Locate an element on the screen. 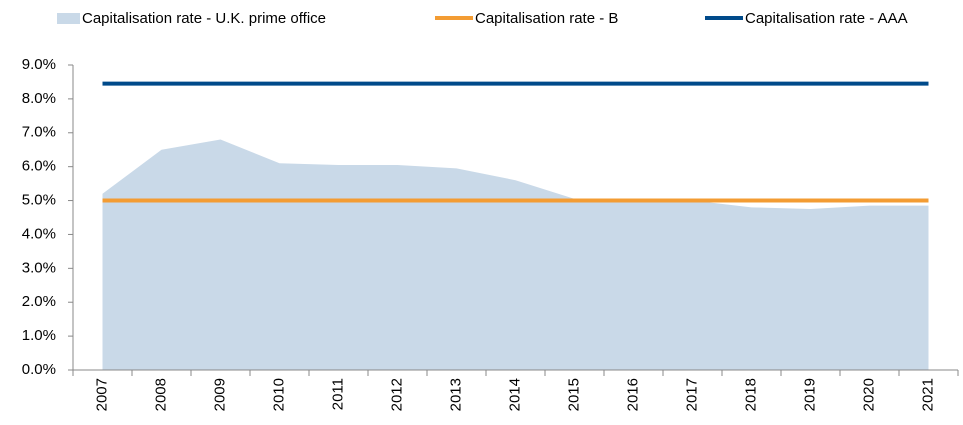  x-tick-label: 2018 is located at coordinates (750, 394).